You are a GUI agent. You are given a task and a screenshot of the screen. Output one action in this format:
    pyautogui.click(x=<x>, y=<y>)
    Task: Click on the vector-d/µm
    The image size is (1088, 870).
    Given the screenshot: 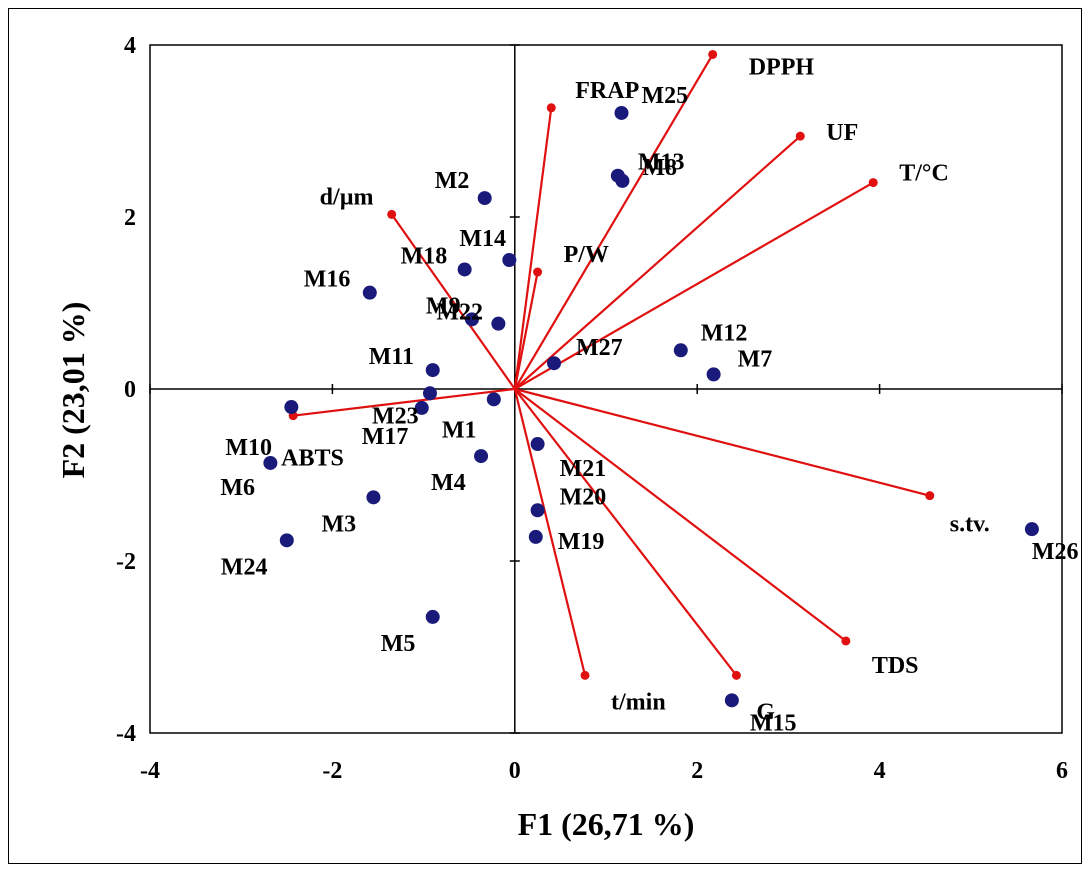 What is the action you would take?
    pyautogui.click(x=453, y=301)
    